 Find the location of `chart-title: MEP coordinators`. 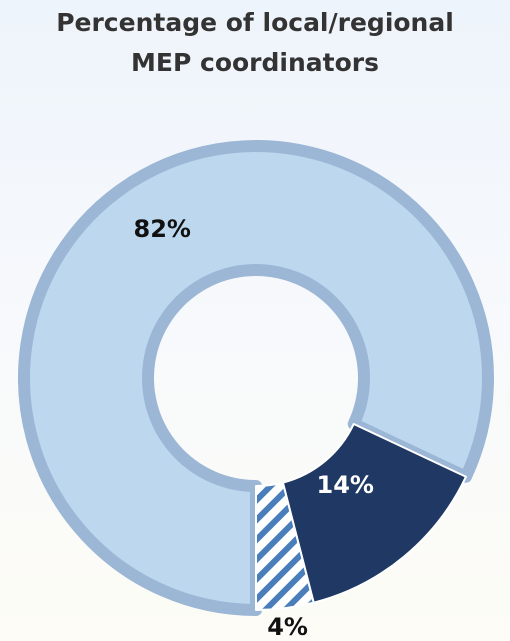

chart-title: MEP coordinators is located at coordinates (255, 62).